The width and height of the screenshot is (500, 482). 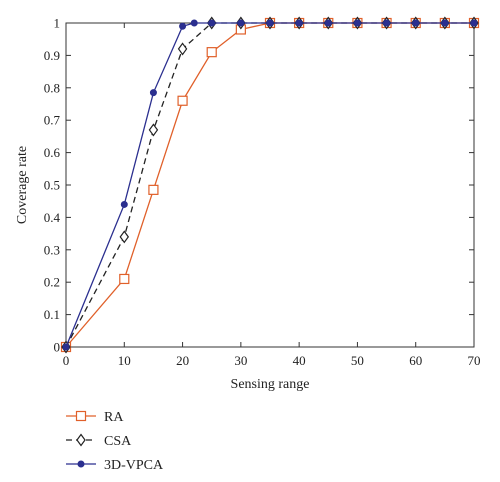 What do you see at coordinates (357, 360) in the screenshot?
I see `x-tick-label: 50` at bounding box center [357, 360].